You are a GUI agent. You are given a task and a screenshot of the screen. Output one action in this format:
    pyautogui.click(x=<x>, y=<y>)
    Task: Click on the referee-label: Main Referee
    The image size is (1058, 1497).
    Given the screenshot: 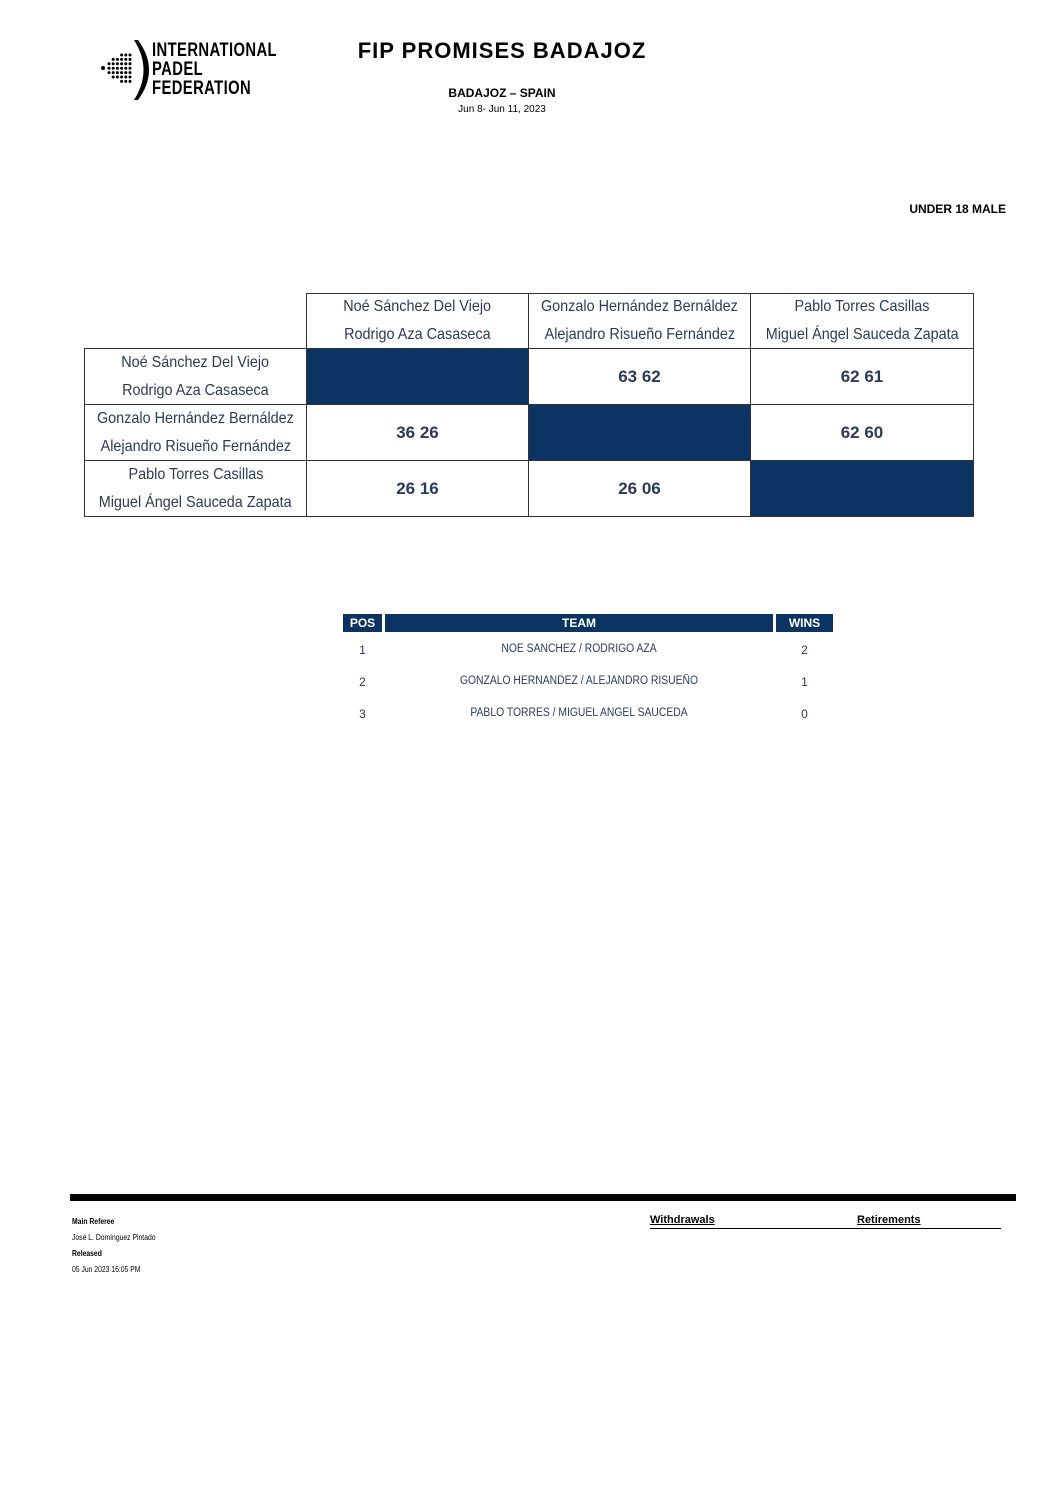 What is the action you would take?
    pyautogui.click(x=93, y=1221)
    